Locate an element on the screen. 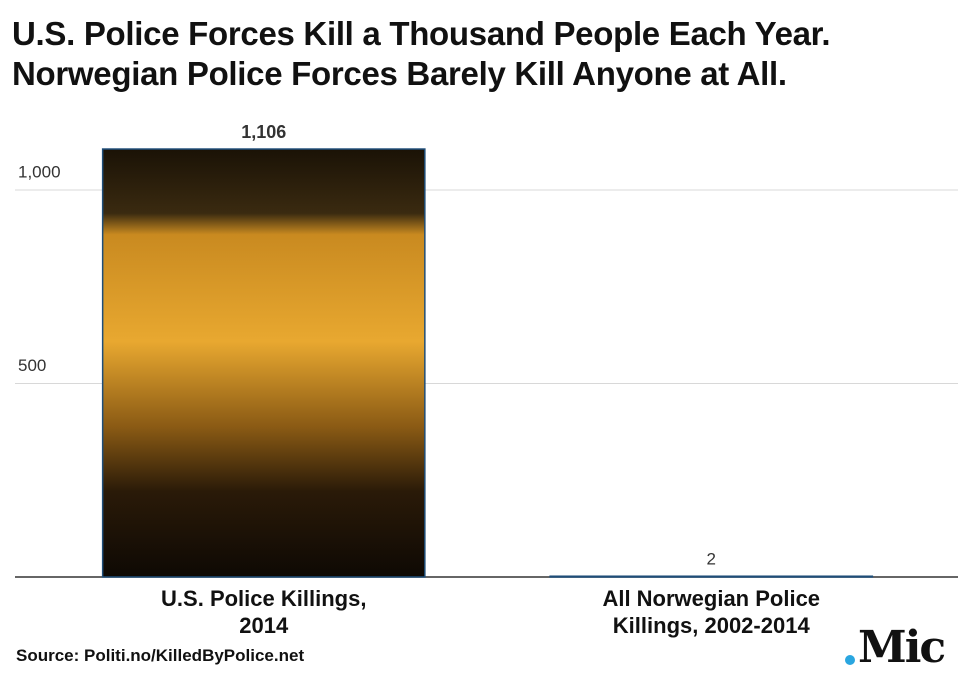 This screenshot has width=978, height=675. y-tick-label: 500 is located at coordinates (32, 365).